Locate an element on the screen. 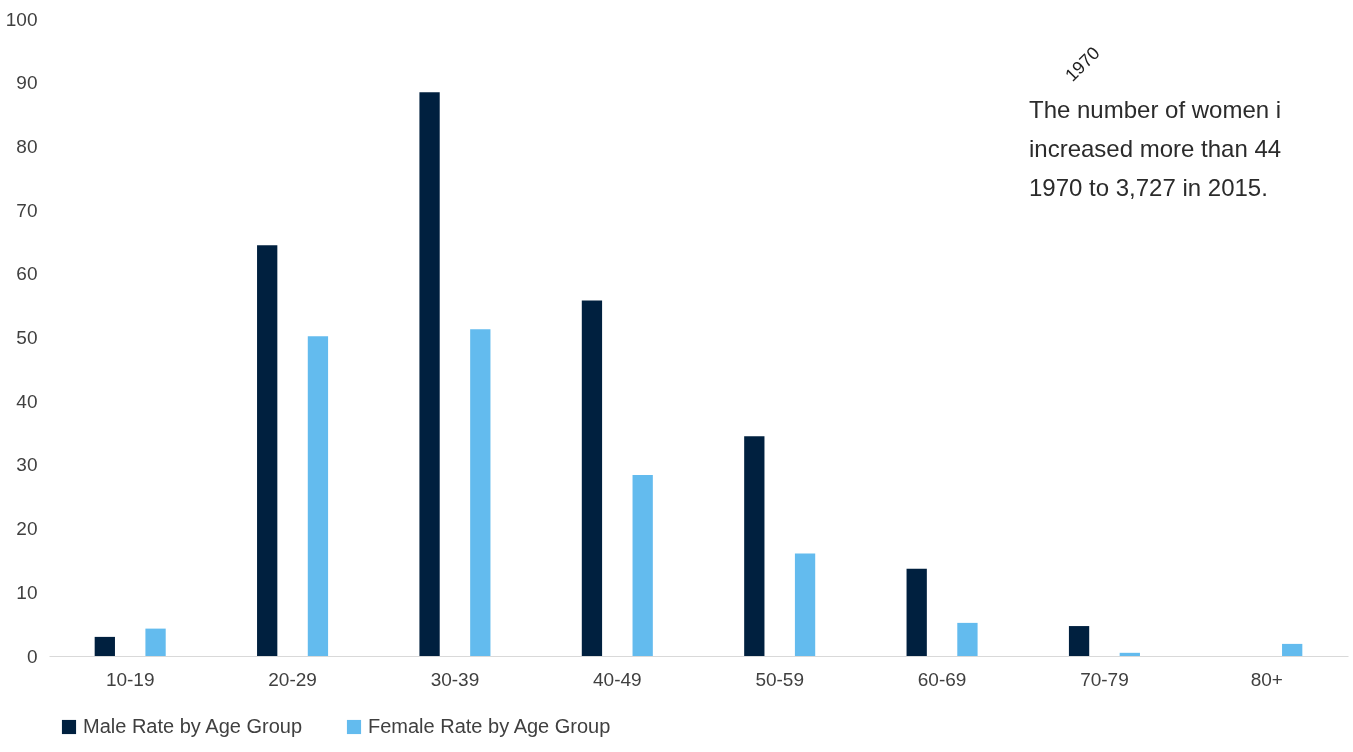 This screenshot has height=752, width=1353. y-tick-label: 90 is located at coordinates (27, 83).